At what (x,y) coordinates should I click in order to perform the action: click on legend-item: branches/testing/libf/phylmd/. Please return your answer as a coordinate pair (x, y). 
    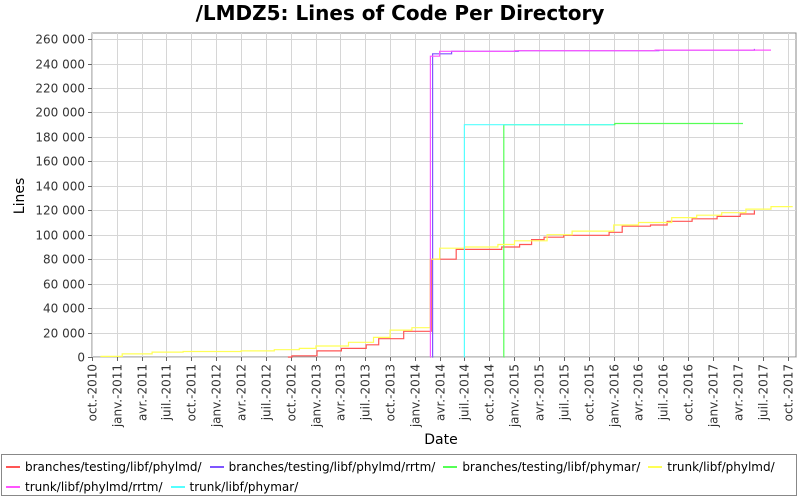
    Looking at the image, I should click on (104, 467).